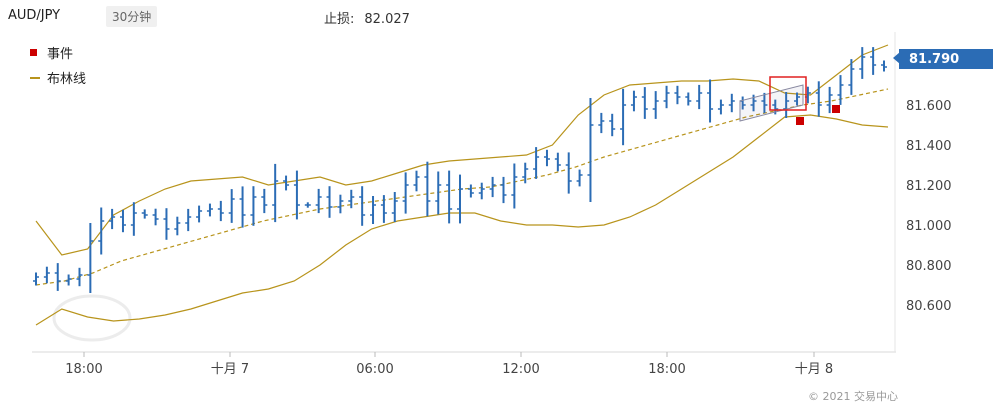  What do you see at coordinates (896, 58) in the screenshot?
I see `last-price-pointer` at bounding box center [896, 58].